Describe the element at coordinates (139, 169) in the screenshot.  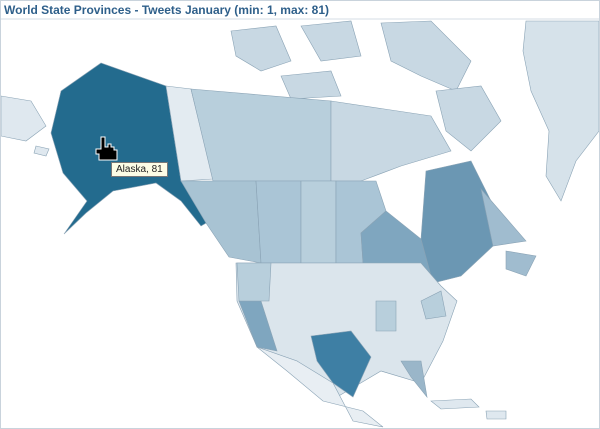
I see `tooltip: Alaska, 81` at that location.